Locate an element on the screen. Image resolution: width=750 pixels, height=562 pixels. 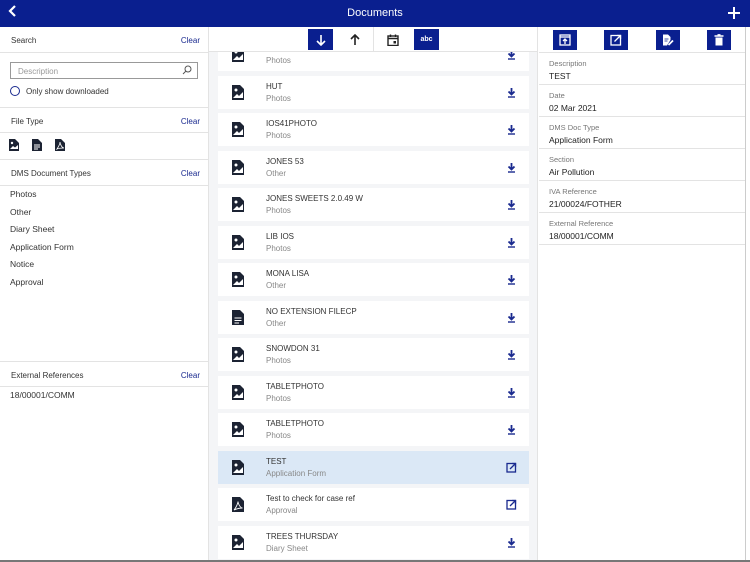
field-value: Air Pollution is located at coordinates (572, 172).